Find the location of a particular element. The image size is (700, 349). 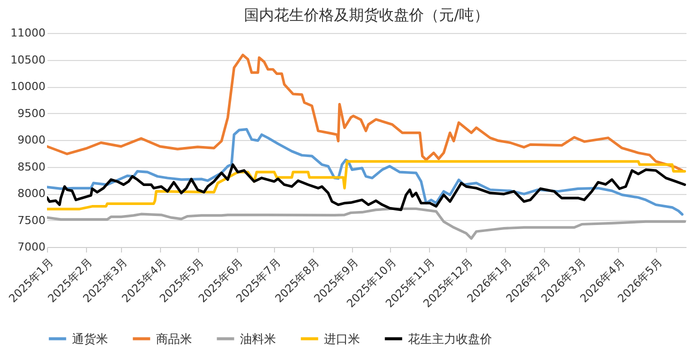

y-tick-label: 8000 is located at coordinates (32, 193).